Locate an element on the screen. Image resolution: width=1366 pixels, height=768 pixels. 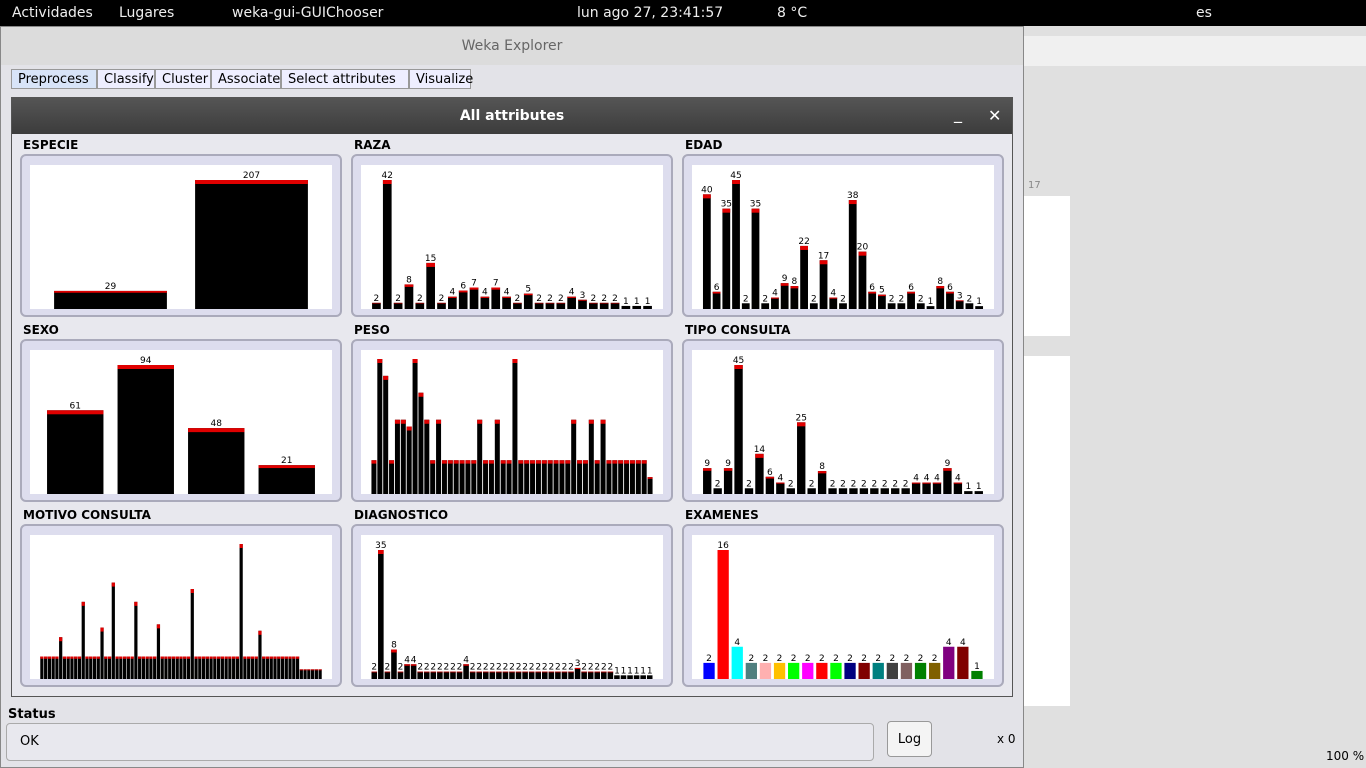
bar-label: 9 is located at coordinates (948, 464).